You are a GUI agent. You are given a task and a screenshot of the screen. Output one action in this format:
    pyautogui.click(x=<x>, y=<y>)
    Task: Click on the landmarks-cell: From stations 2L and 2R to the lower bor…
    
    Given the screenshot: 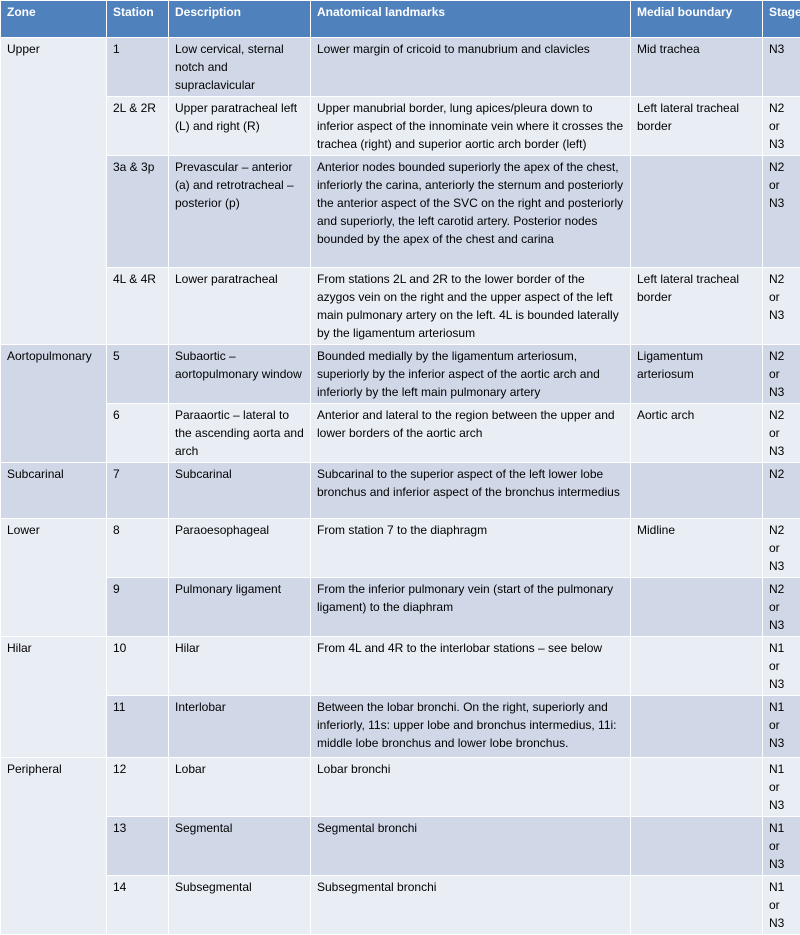 What is the action you would take?
    pyautogui.click(x=471, y=306)
    